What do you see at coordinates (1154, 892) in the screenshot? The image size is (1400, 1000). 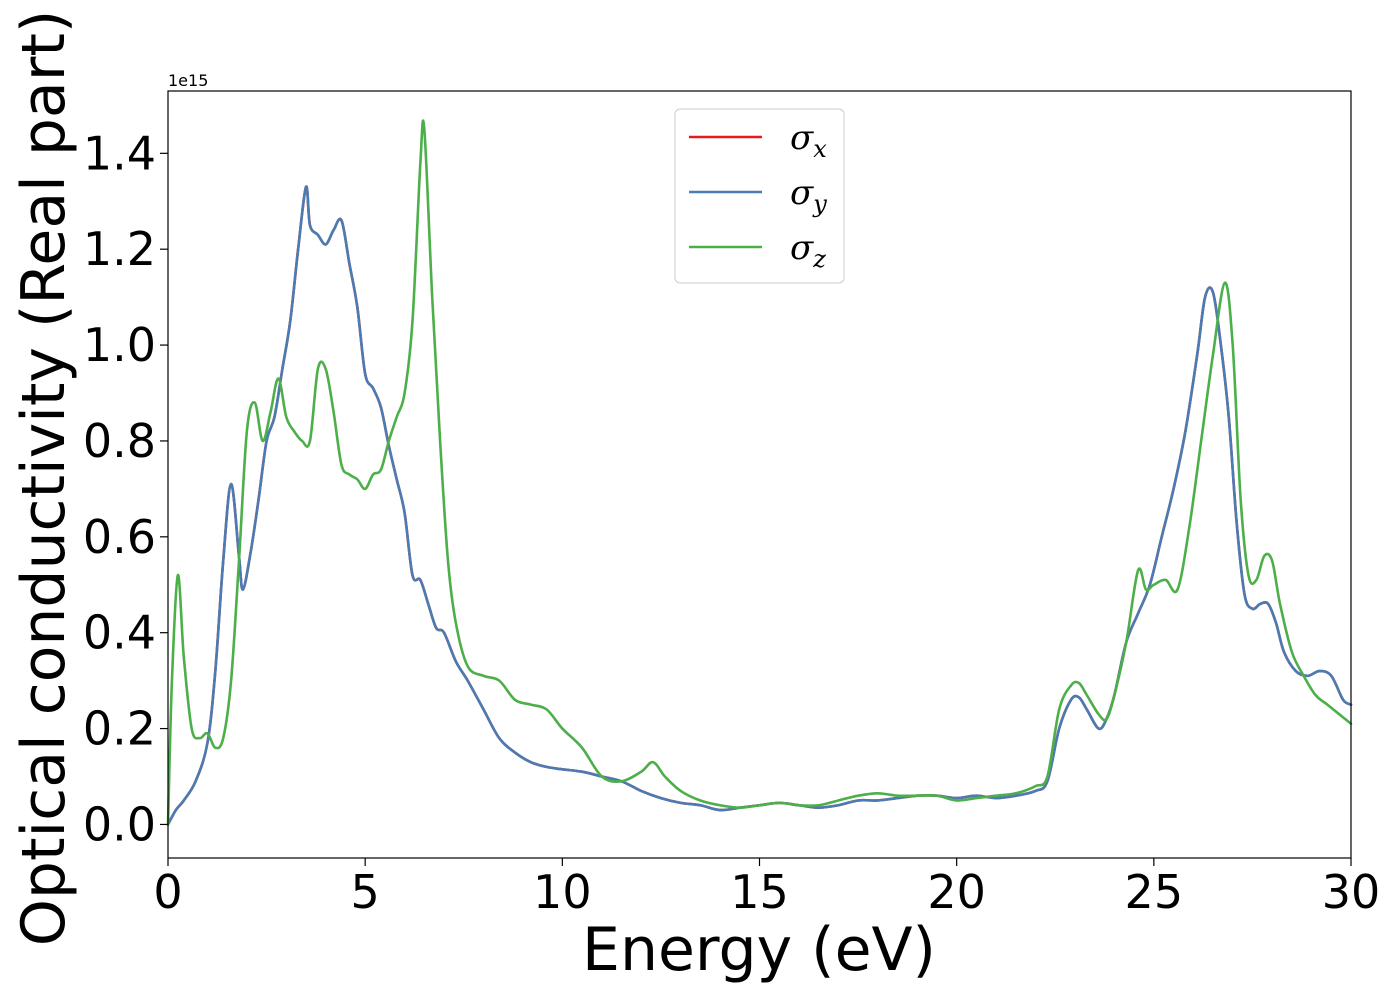 I see `x-tick-label: 25` at bounding box center [1154, 892].